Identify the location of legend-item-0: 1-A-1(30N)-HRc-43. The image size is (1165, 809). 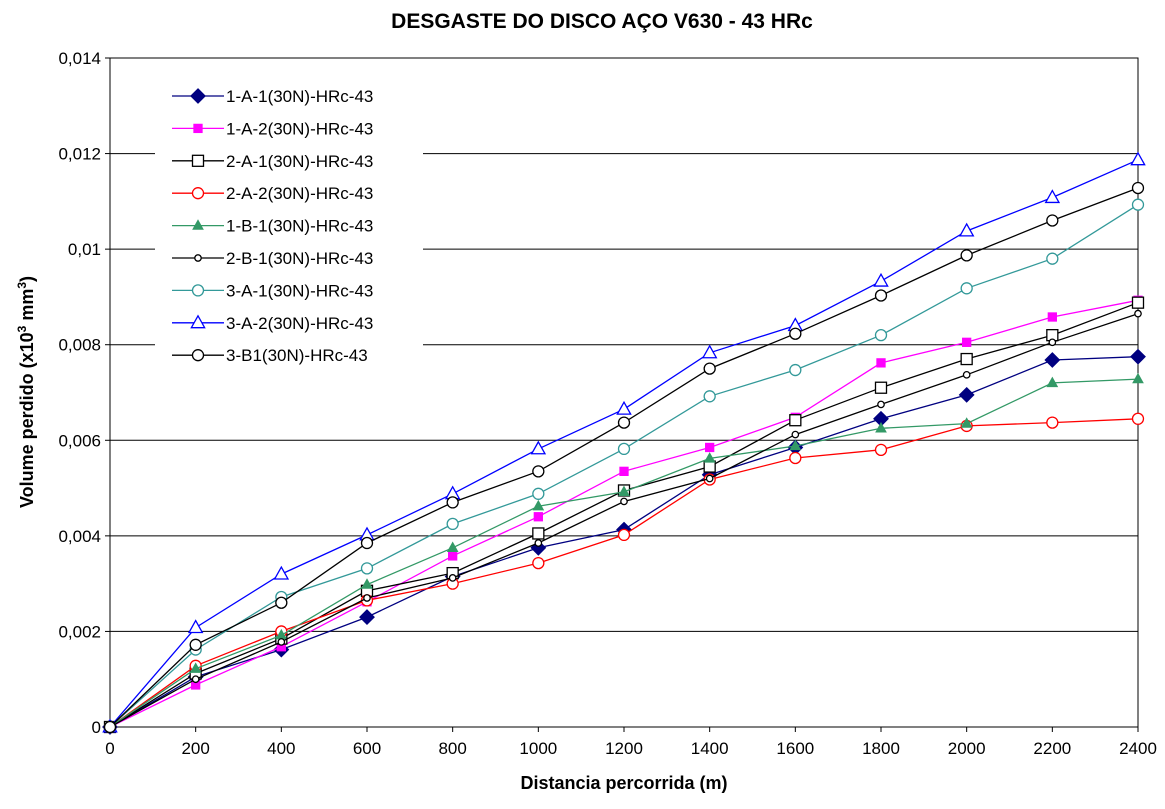
(272, 96).